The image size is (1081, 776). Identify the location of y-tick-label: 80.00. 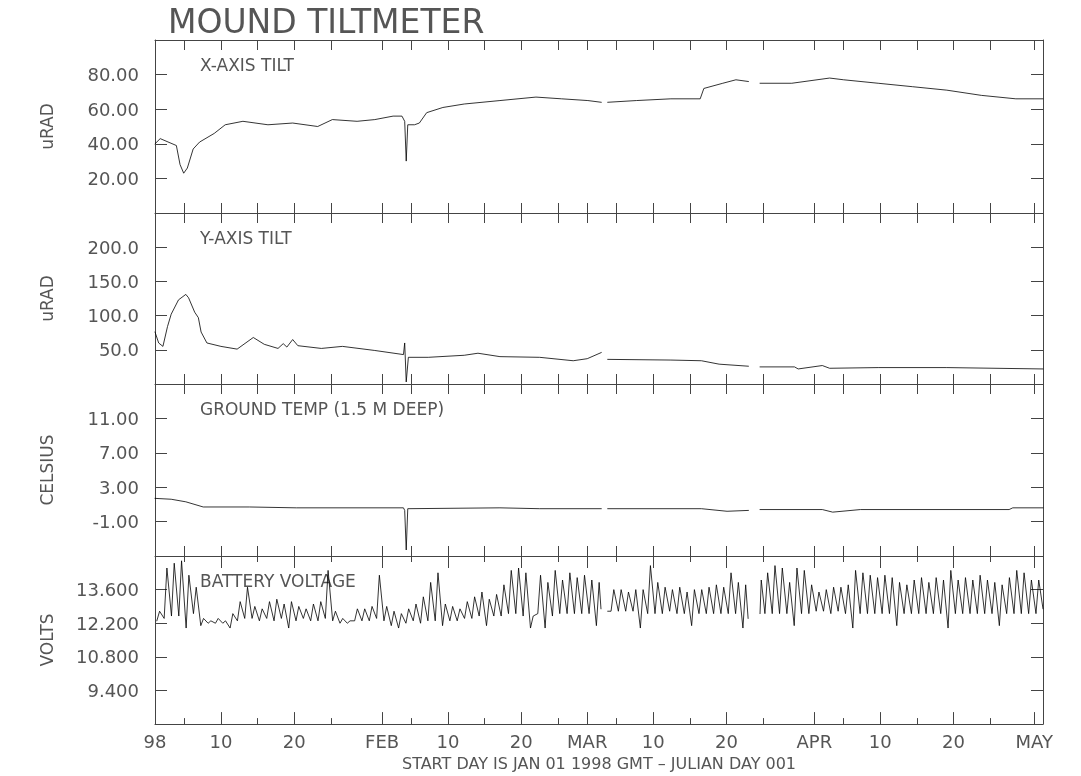
(113, 75).